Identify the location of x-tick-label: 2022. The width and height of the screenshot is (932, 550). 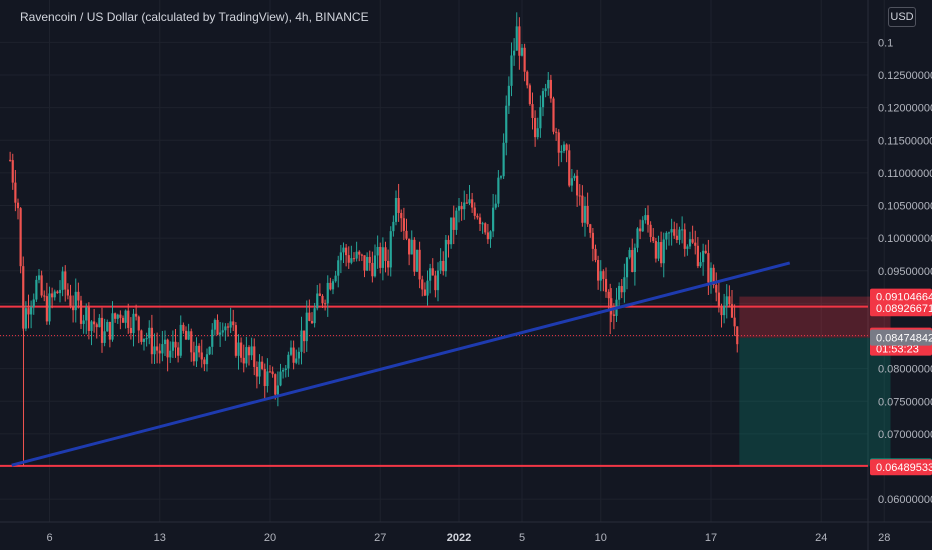
(459, 538).